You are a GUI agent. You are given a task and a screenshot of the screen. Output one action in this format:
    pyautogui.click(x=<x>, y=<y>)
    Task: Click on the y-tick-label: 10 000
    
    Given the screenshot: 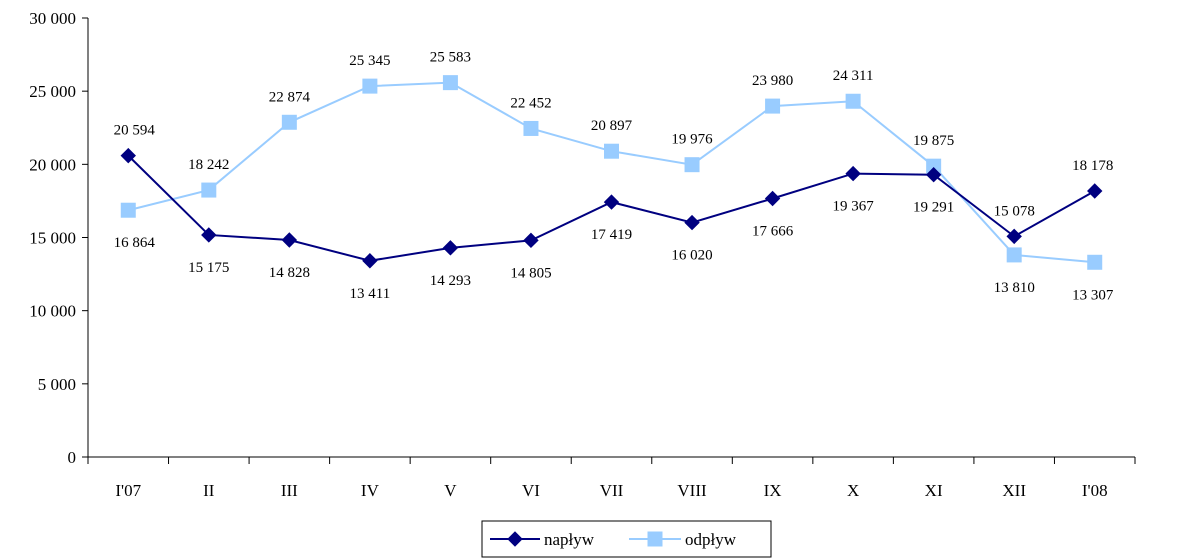 What is the action you would take?
    pyautogui.click(x=52, y=311)
    